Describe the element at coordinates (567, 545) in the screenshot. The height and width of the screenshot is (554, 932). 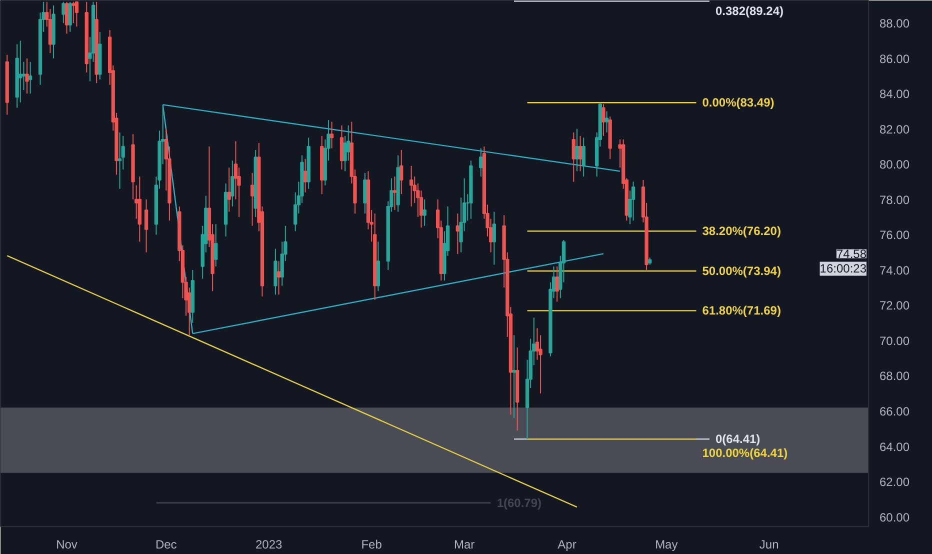
I see `x-tick-label: Apr` at that location.